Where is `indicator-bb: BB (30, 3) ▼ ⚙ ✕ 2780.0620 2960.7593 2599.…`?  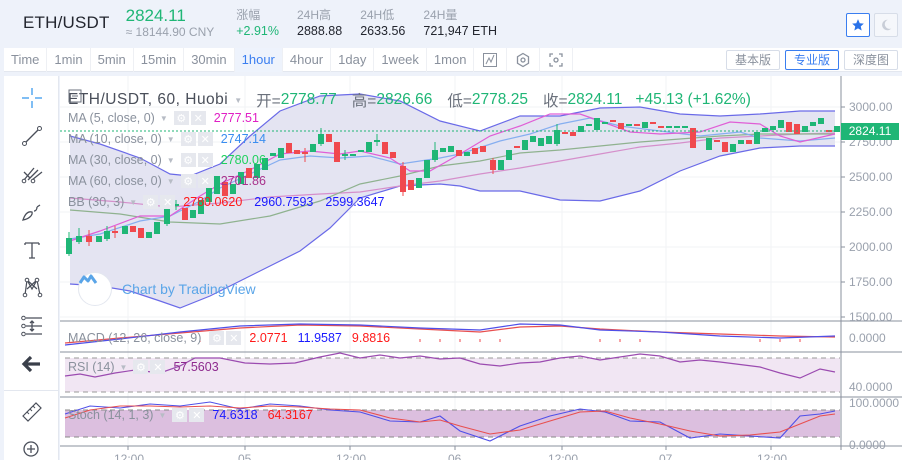
indicator-bb: BB (30, 3) ▼ ⚙ ✕ 2780.0620 2960.7593 2599.… is located at coordinates (226, 202).